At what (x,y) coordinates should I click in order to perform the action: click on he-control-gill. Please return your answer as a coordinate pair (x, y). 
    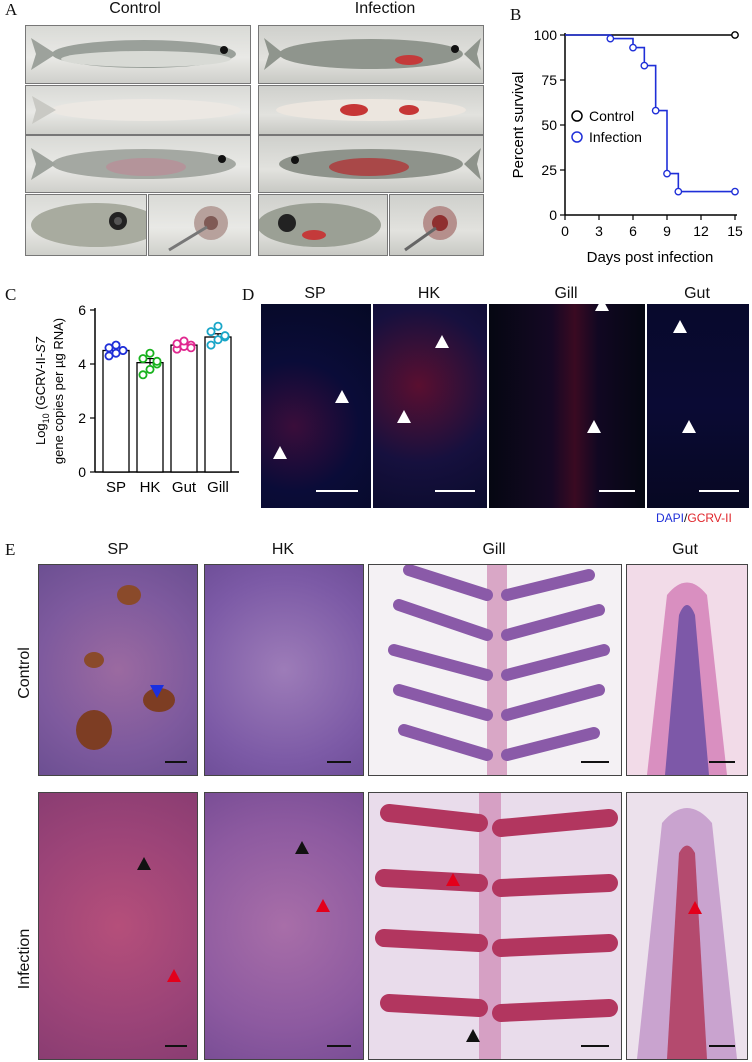
    Looking at the image, I should click on (495, 670).